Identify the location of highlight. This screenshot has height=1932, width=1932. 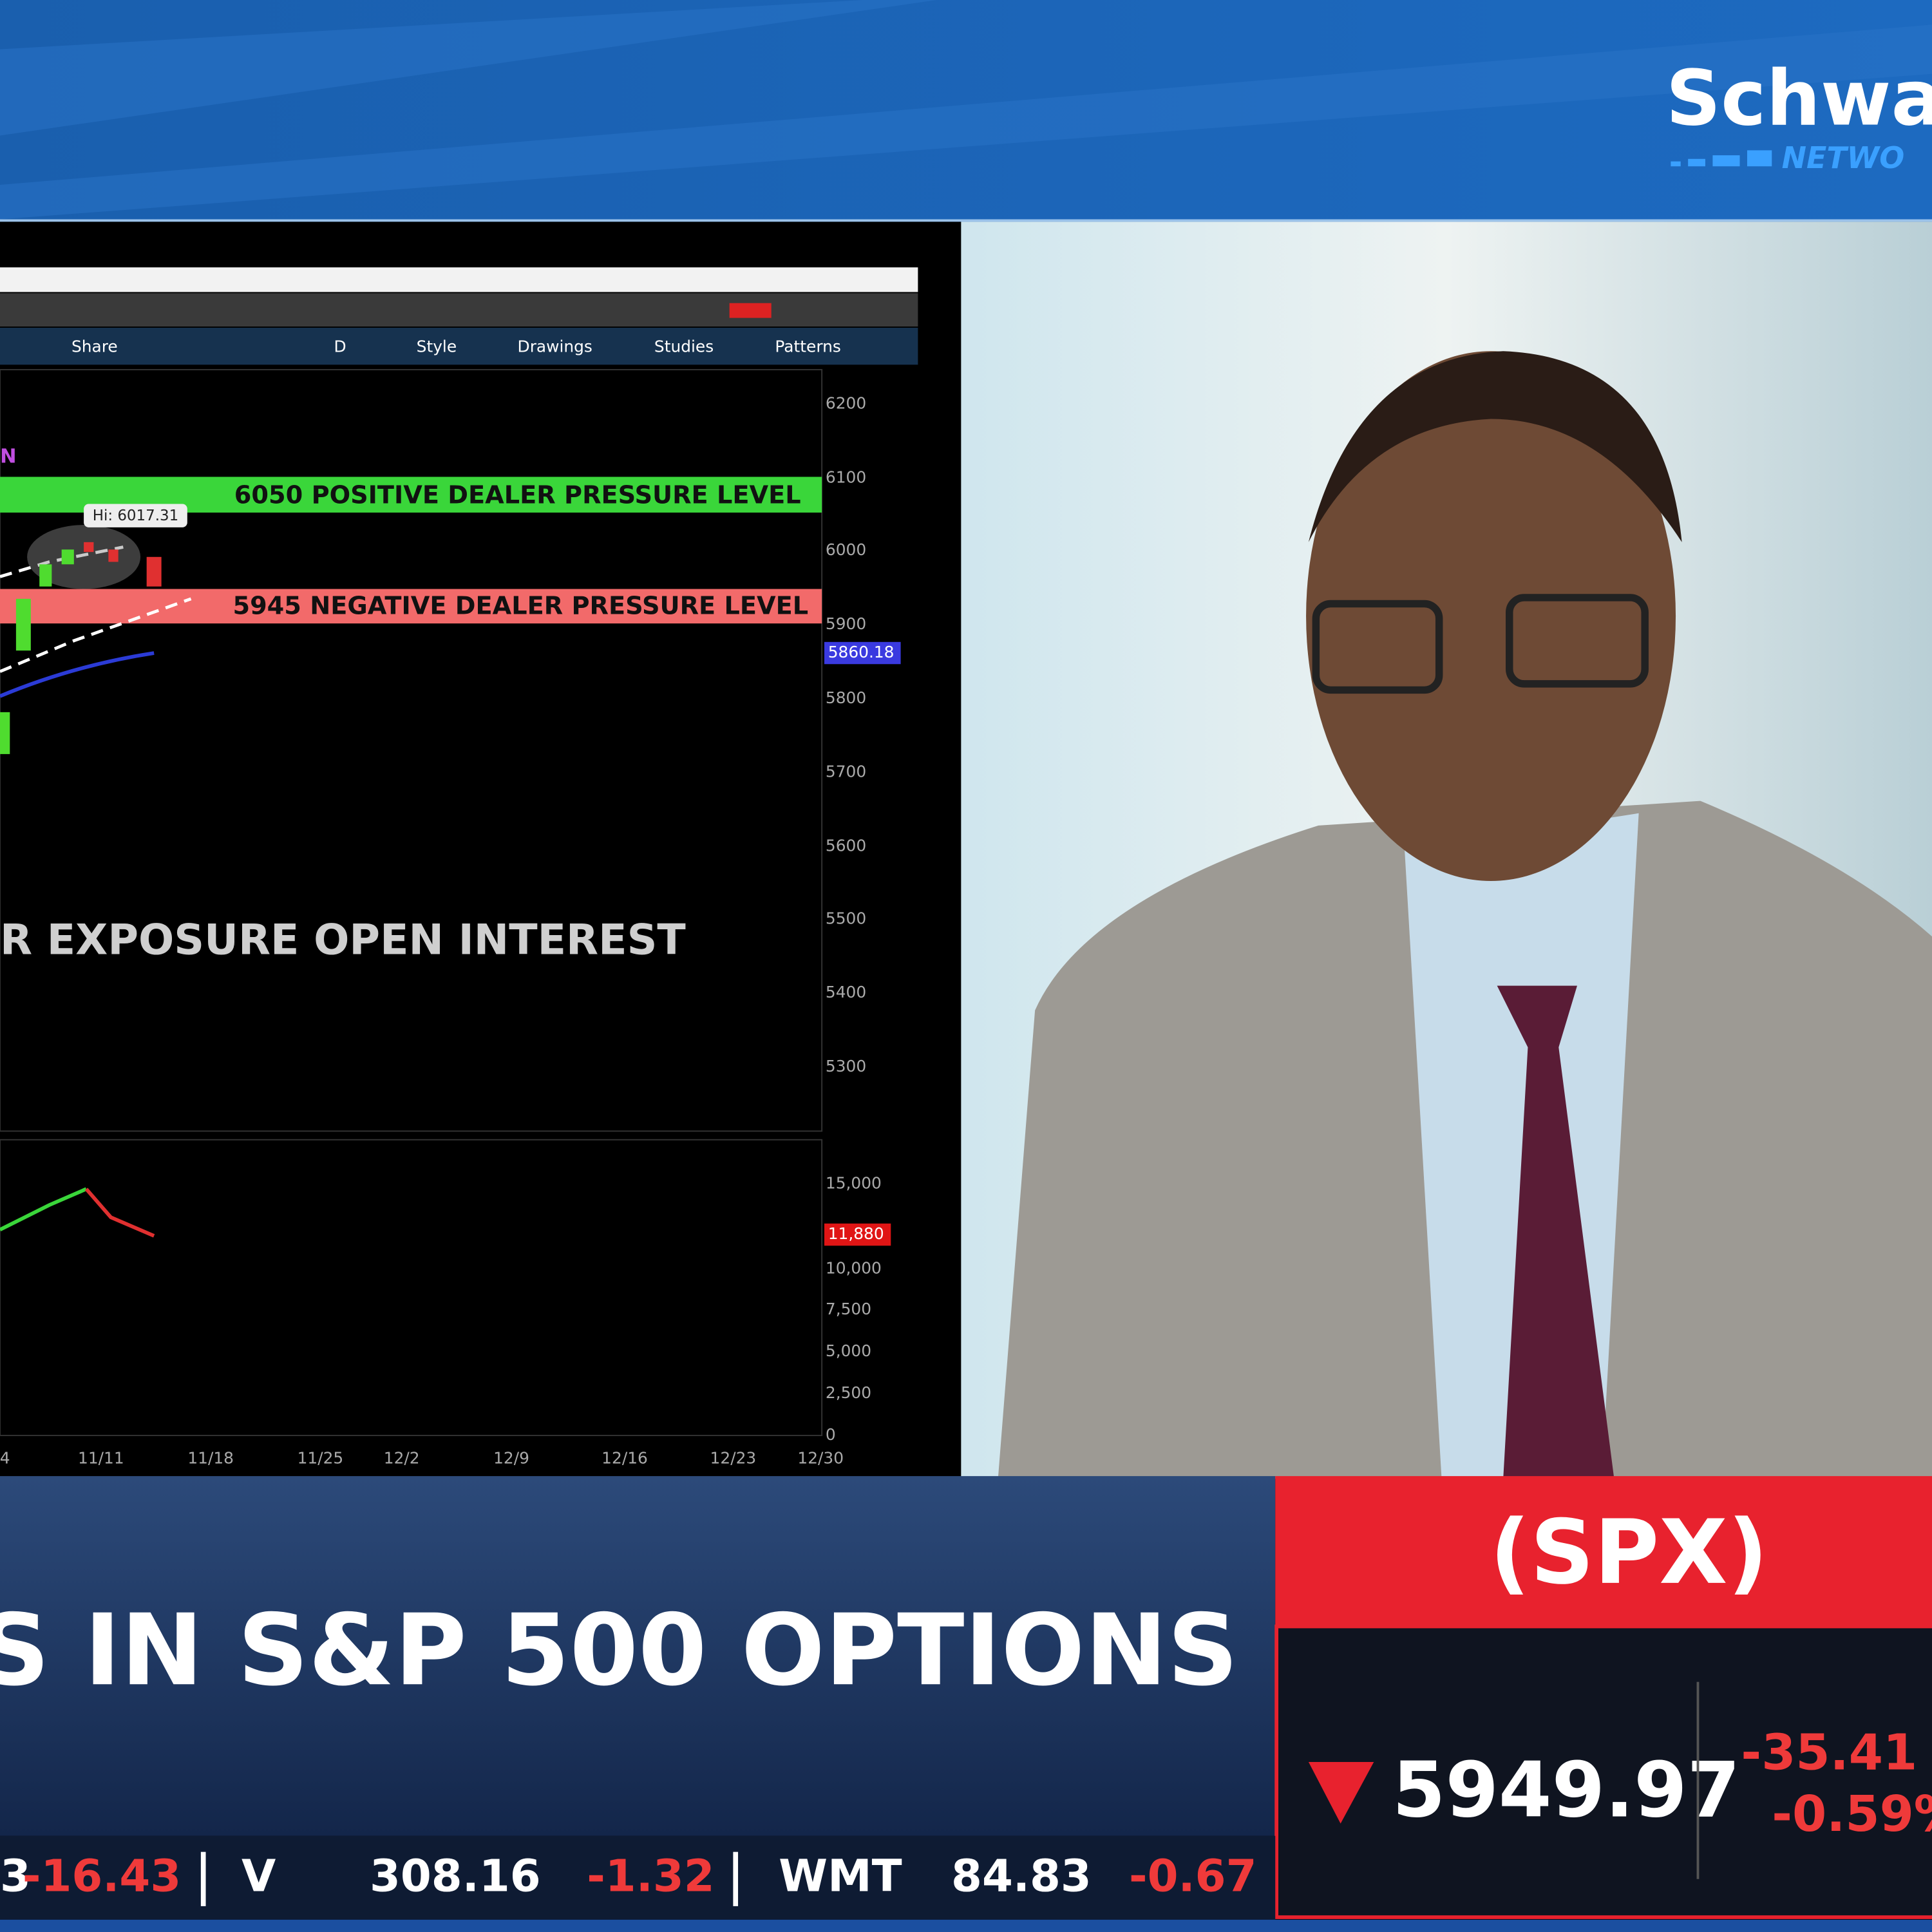
(84, 557).